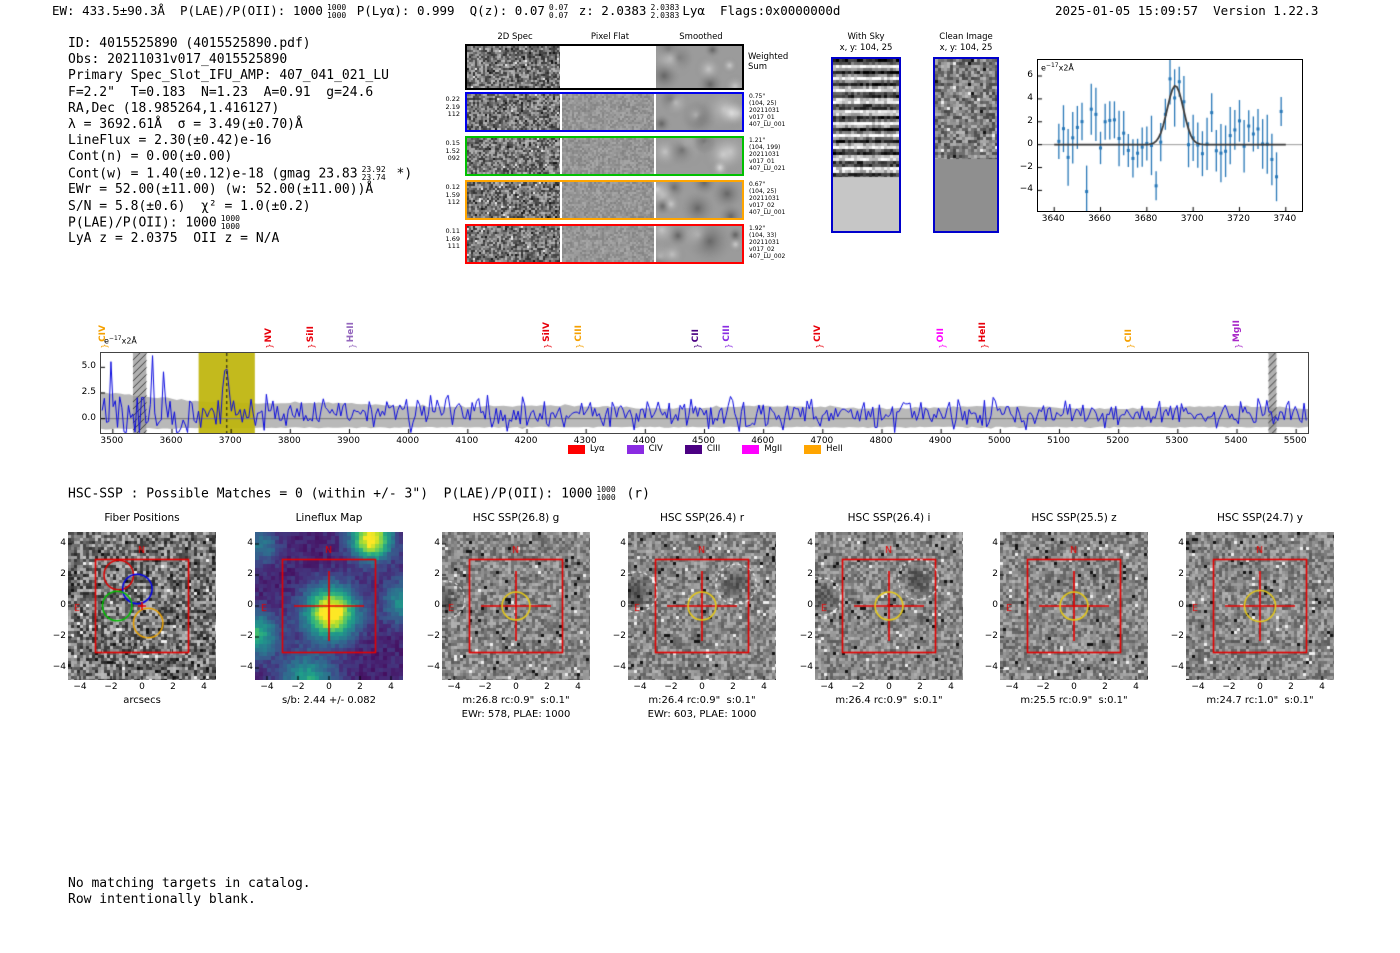 The width and height of the screenshot is (1400, 953). I want to click on withsky-subtitle: x, y: 104, 25, so click(866, 48).